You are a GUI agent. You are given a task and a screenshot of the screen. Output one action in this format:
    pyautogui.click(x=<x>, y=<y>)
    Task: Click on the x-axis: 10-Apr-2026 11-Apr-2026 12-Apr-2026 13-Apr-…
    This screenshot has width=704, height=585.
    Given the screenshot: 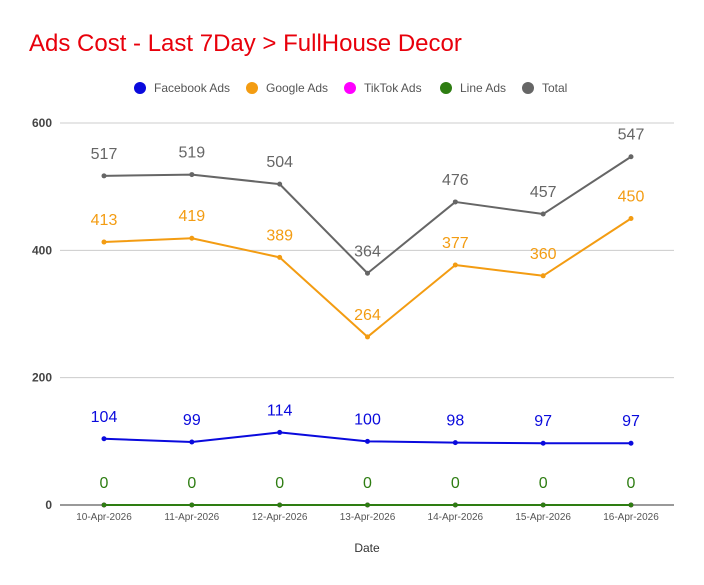 What is the action you would take?
    pyautogui.click(x=367, y=517)
    